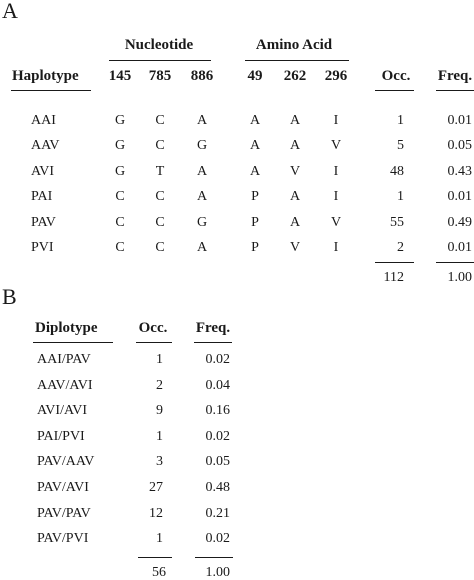 The width and height of the screenshot is (474, 580). I want to click on frequency-value: 0.43, so click(460, 171).